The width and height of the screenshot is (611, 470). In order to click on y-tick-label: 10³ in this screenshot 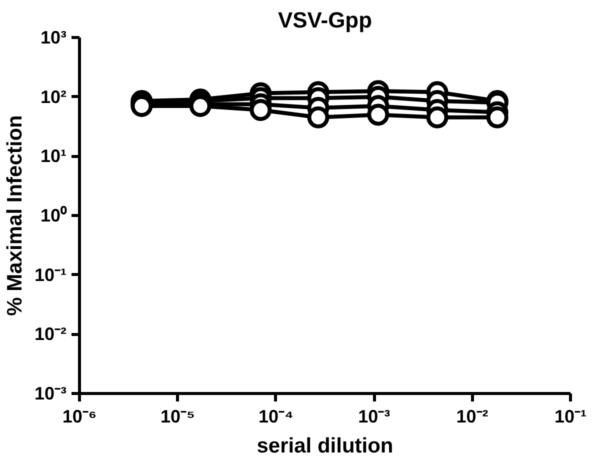, I will do `click(53, 38)`.